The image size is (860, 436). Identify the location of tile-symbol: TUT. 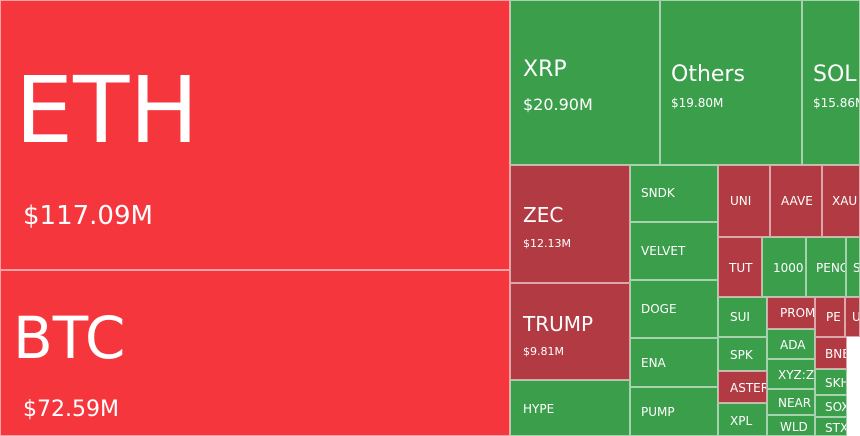
(741, 268).